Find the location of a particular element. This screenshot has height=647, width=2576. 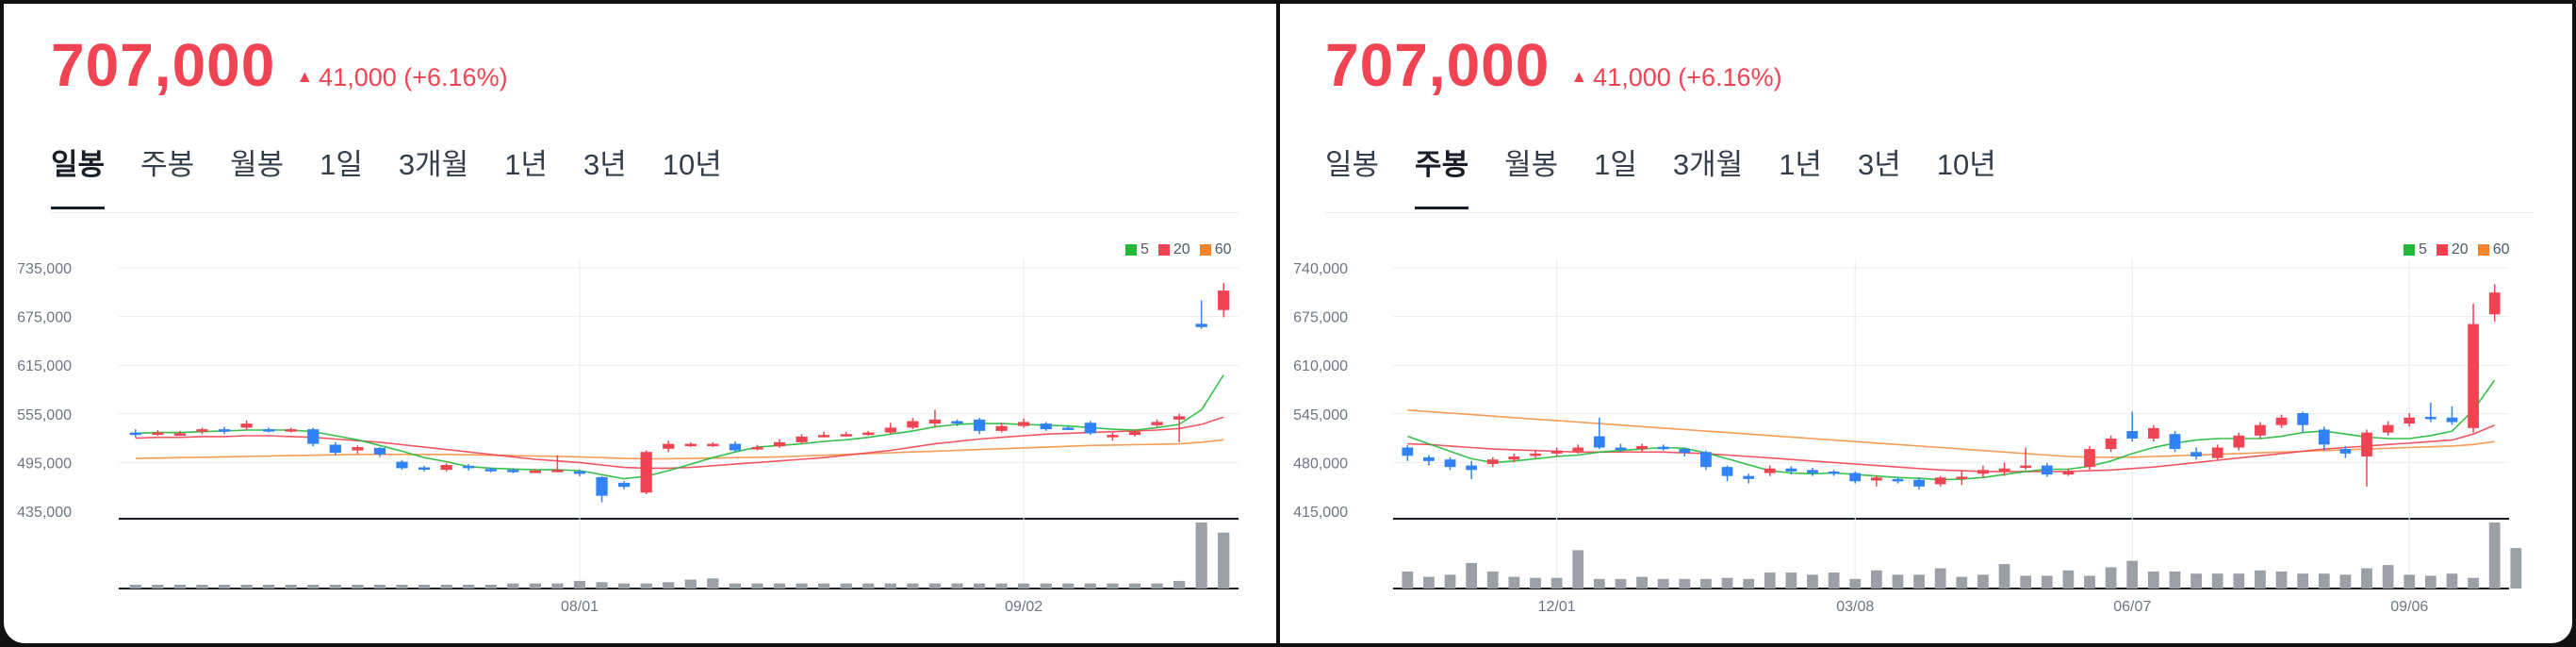

y-tick-label: 740,000 is located at coordinates (1320, 269).